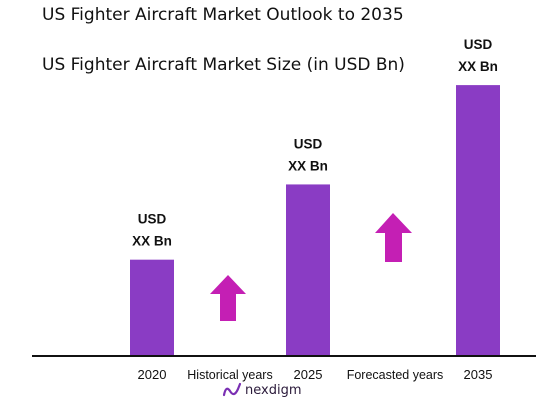 This screenshot has height=404, width=544. I want to click on value-label-2035-line-2: XX Bn, so click(478, 66).